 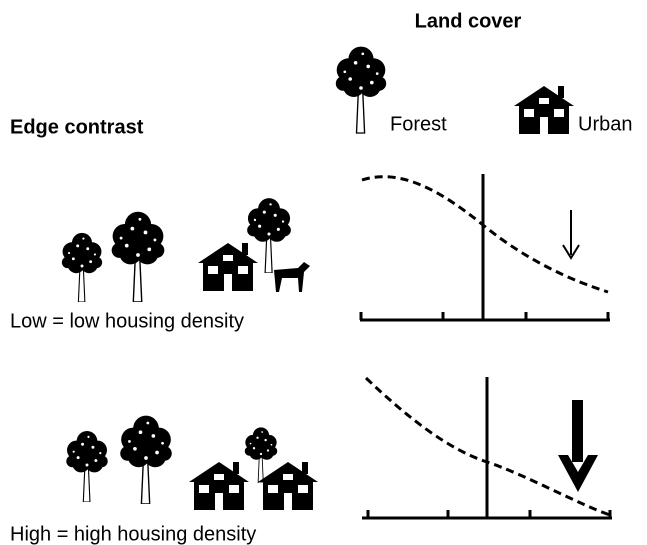 What do you see at coordinates (468, 21) in the screenshot?
I see `title: Land cover` at bounding box center [468, 21].